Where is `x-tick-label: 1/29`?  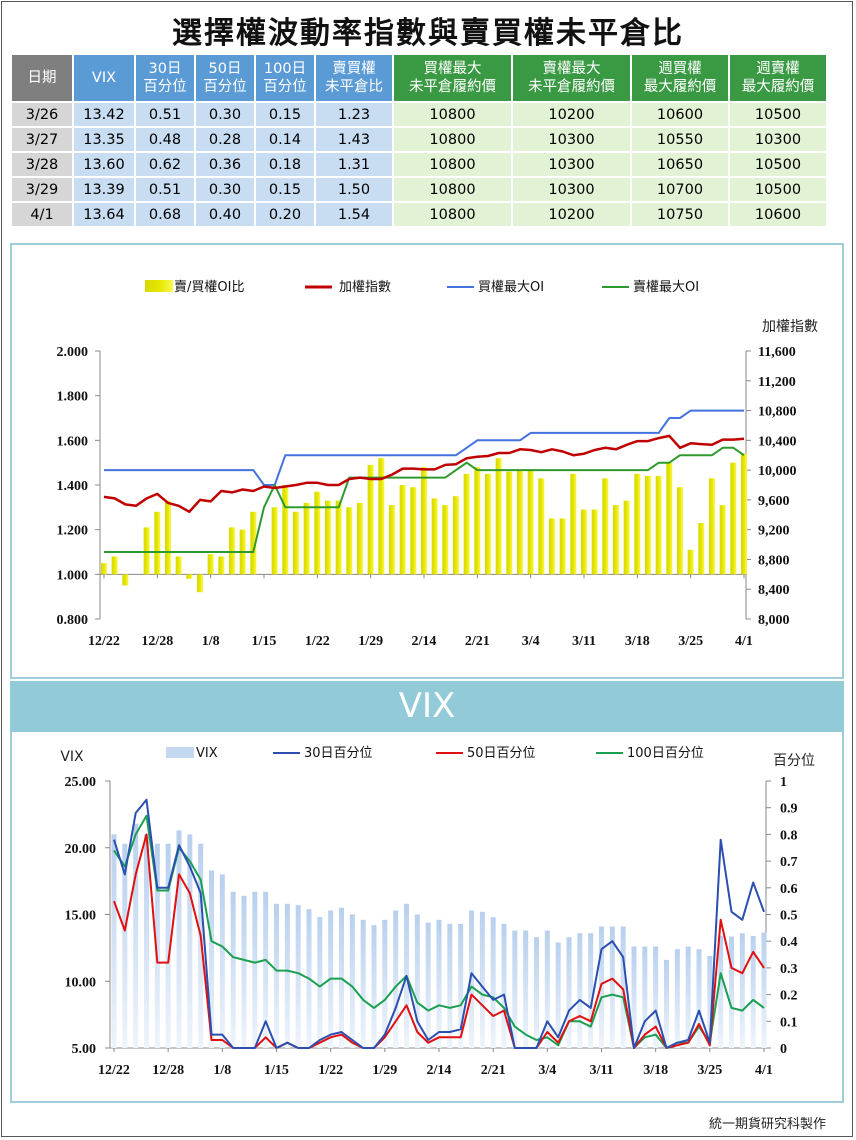
x-tick-label: 1/29 is located at coordinates (370, 641).